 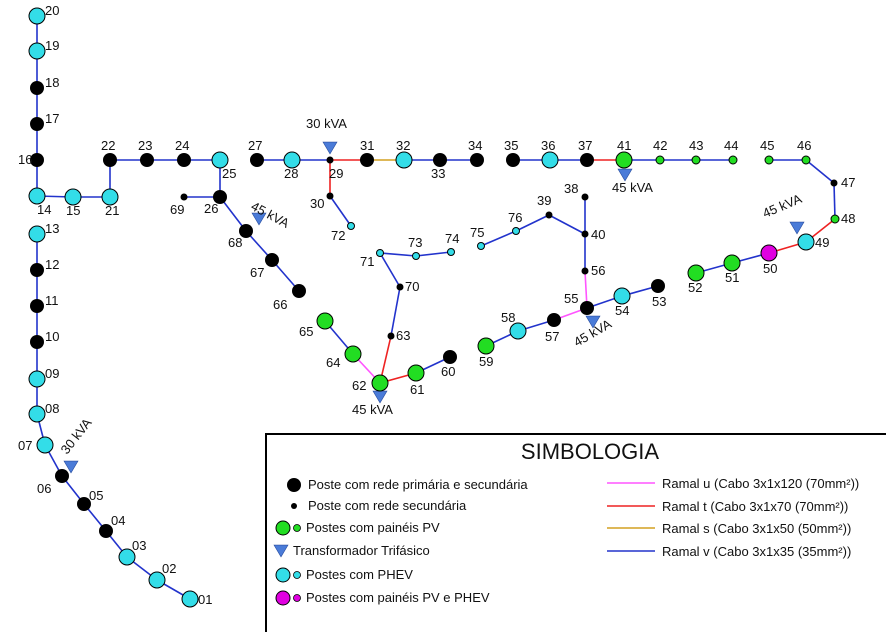 What do you see at coordinates (333, 362) in the screenshot?
I see `pole-label-64: 64` at bounding box center [333, 362].